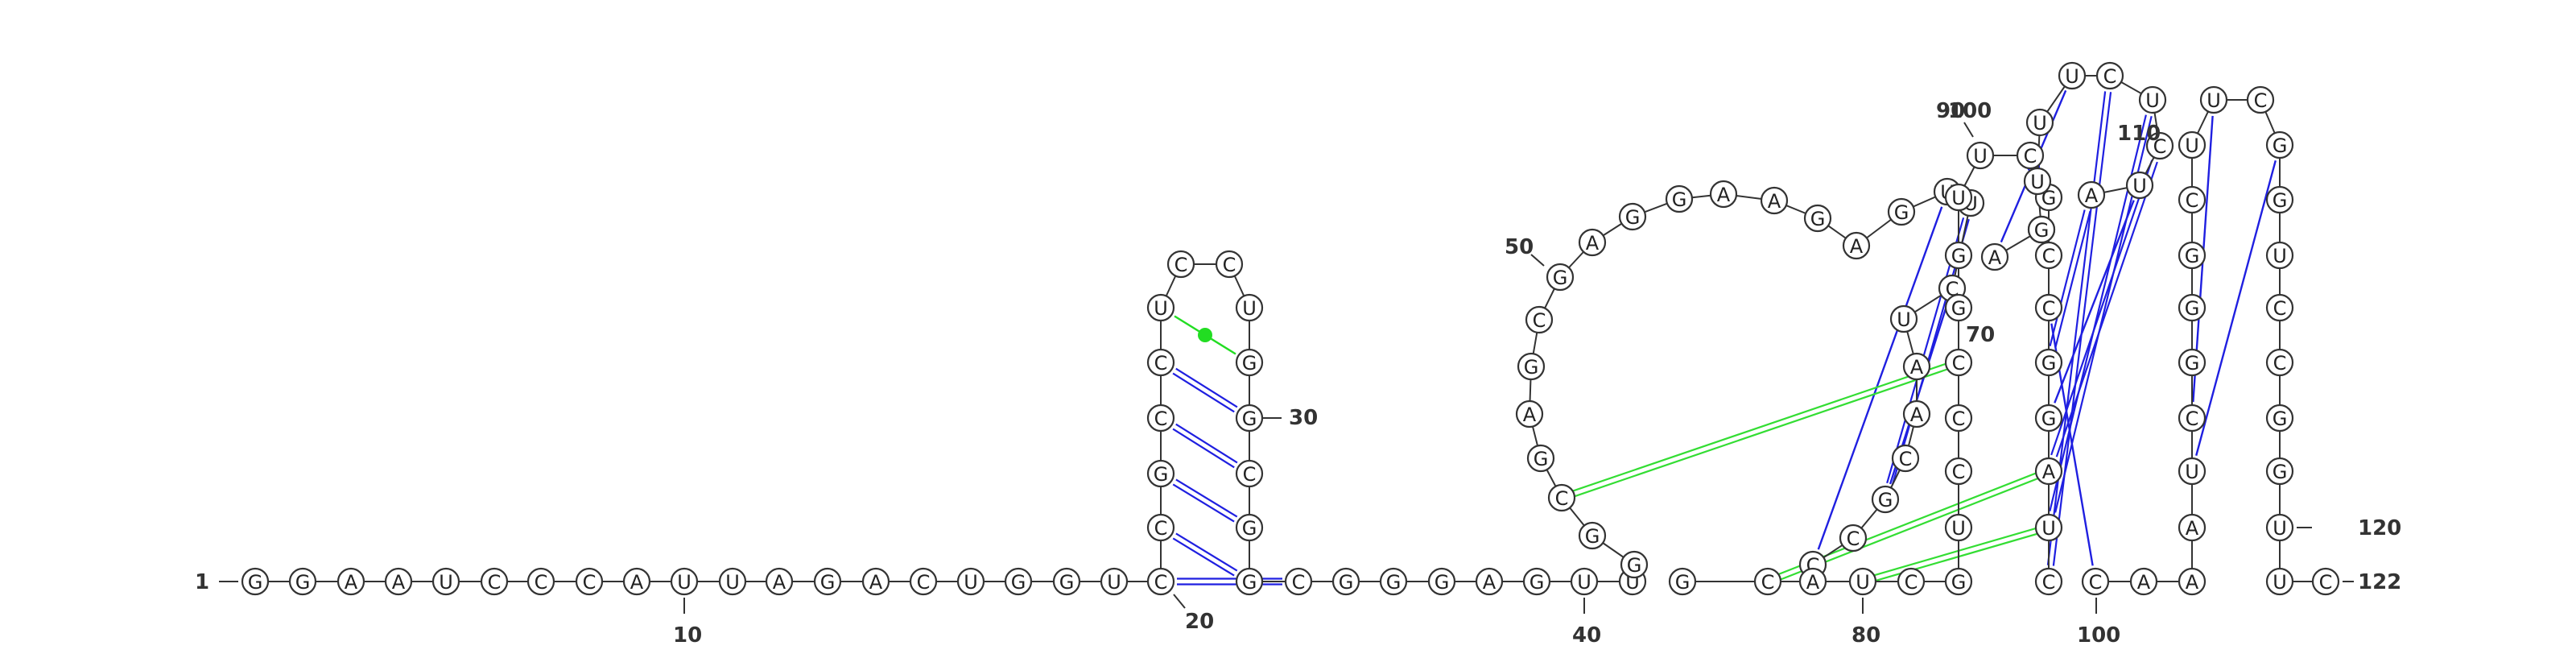 The image size is (2576, 654). Describe the element at coordinates (202, 582) in the screenshot. I see `label-1: 1` at that location.